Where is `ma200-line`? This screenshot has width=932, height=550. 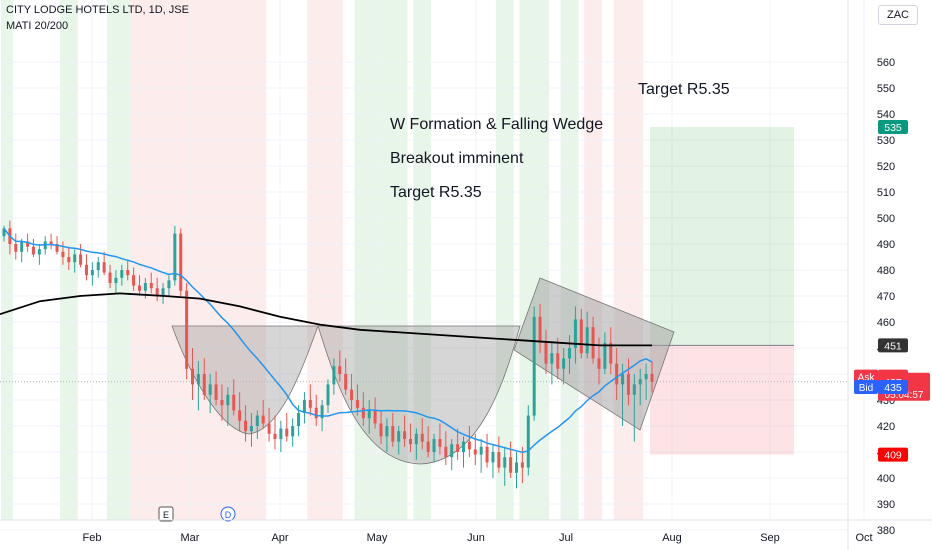
ma200-line is located at coordinates (326, 319).